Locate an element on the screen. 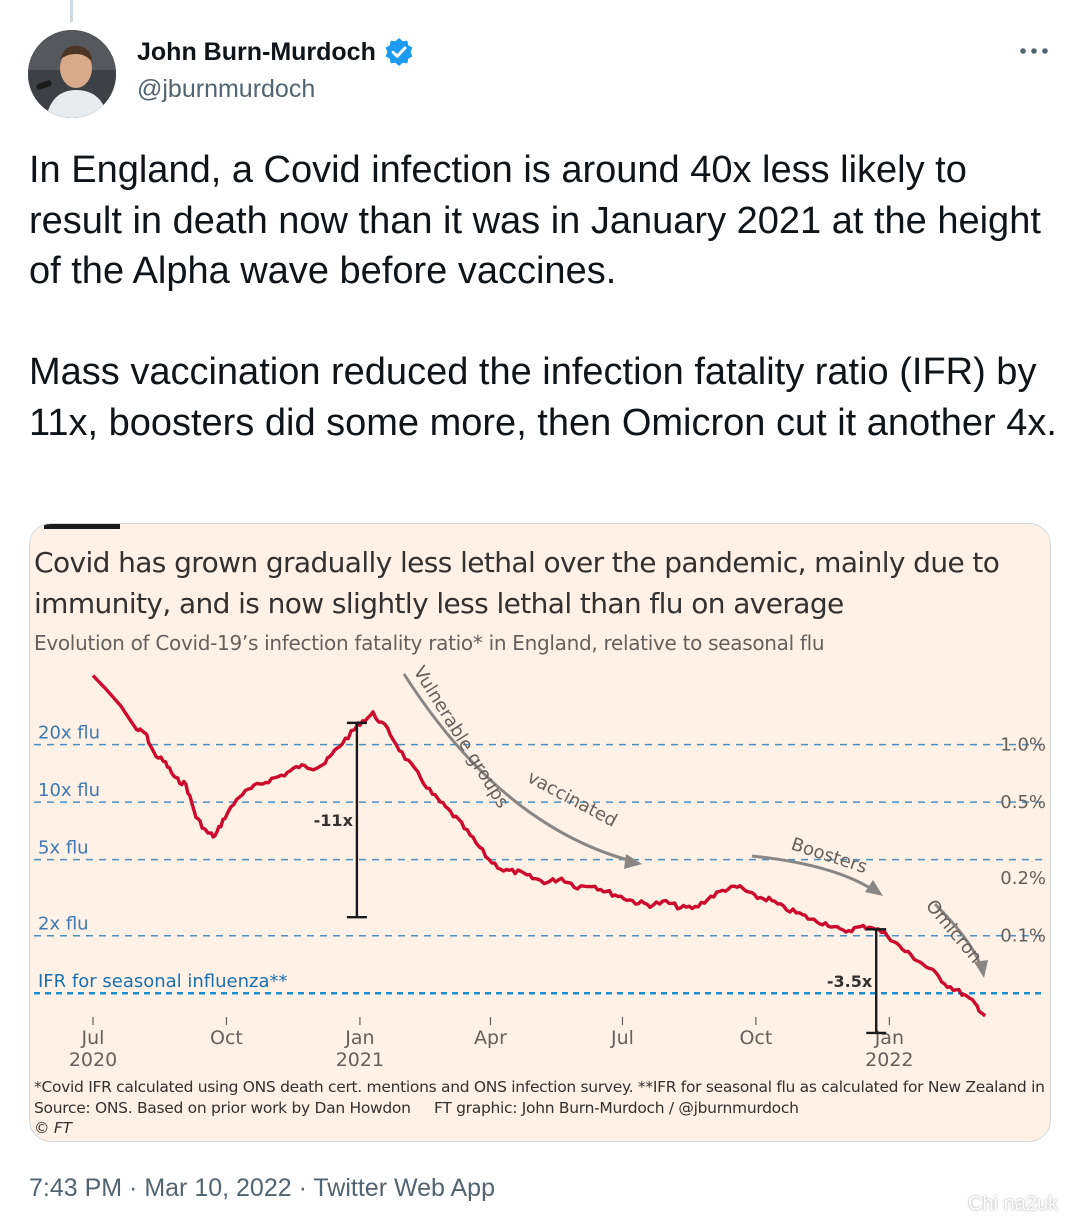 The width and height of the screenshot is (1080, 1219). y-tick-label-left: 2x flu is located at coordinates (63, 924).